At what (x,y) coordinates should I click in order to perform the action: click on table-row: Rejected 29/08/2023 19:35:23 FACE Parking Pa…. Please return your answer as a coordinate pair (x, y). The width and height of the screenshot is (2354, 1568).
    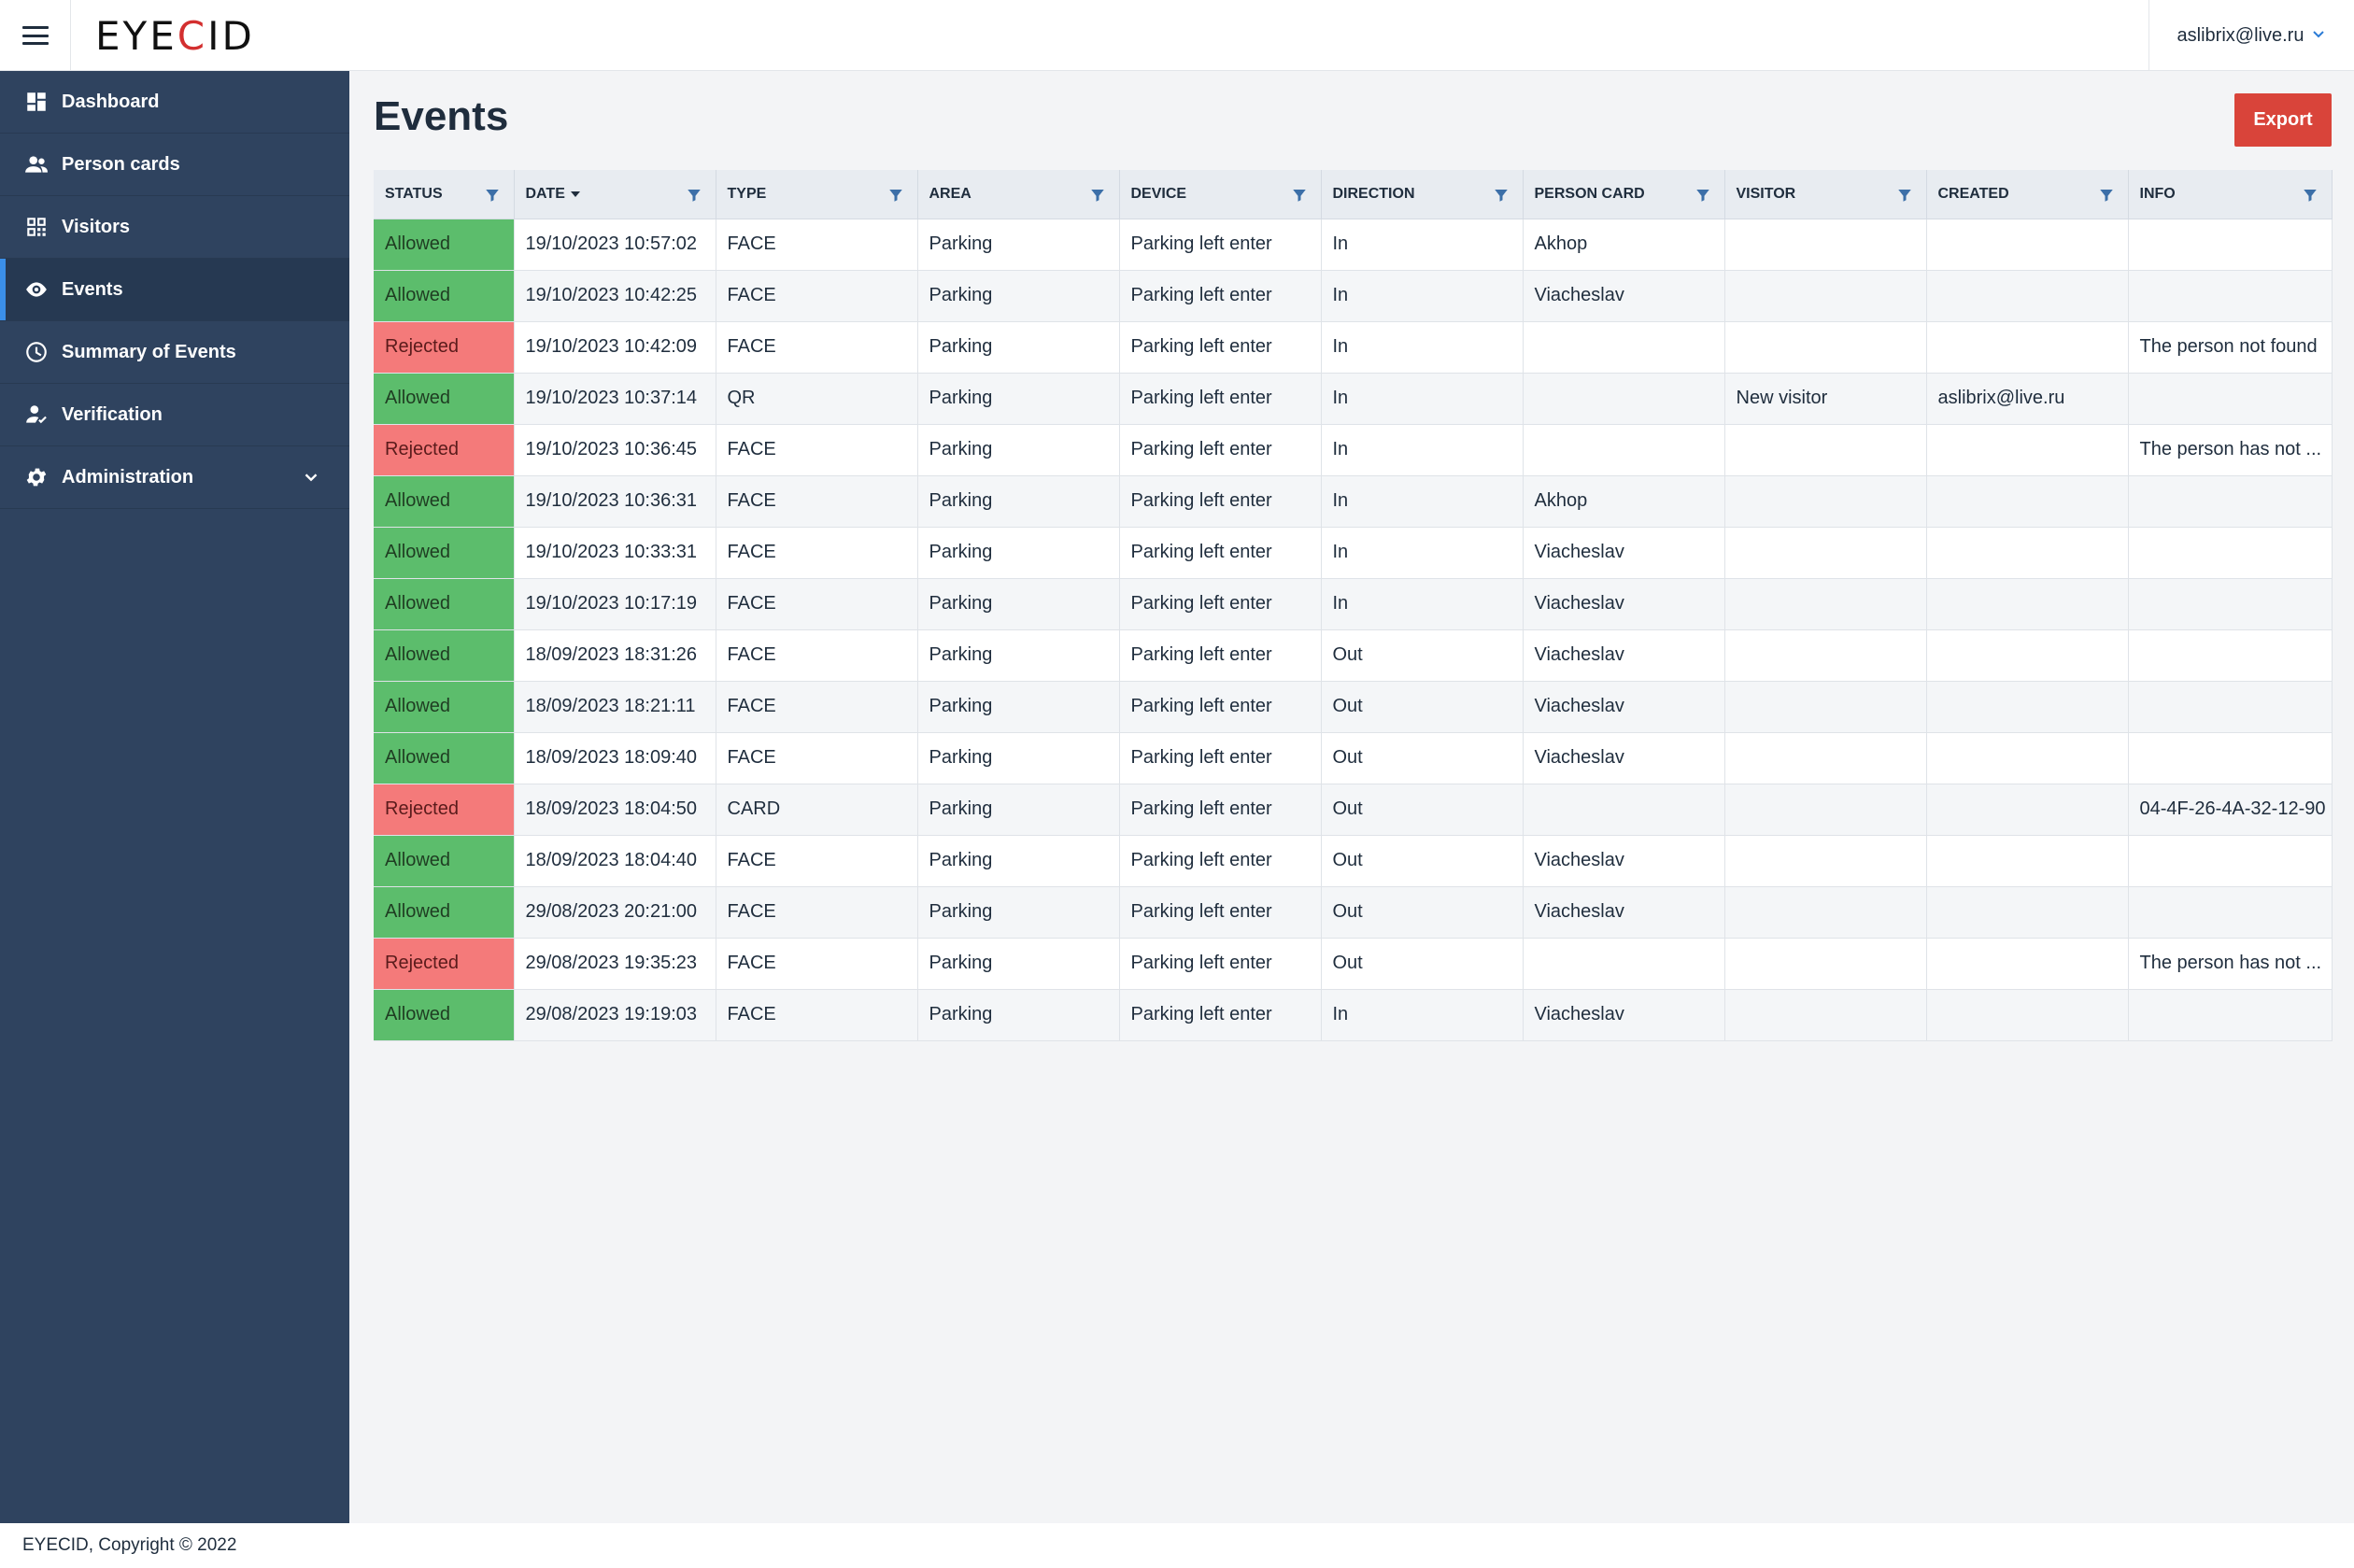
    Looking at the image, I should click on (1353, 964).